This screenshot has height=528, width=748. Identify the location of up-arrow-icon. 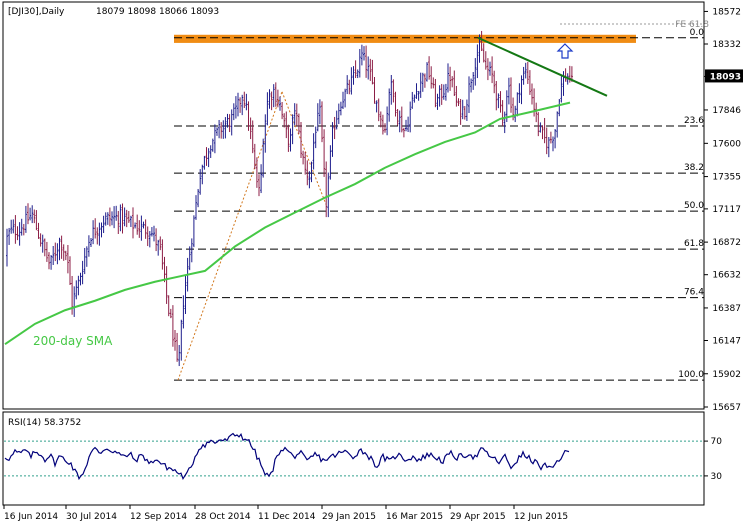
(565, 51).